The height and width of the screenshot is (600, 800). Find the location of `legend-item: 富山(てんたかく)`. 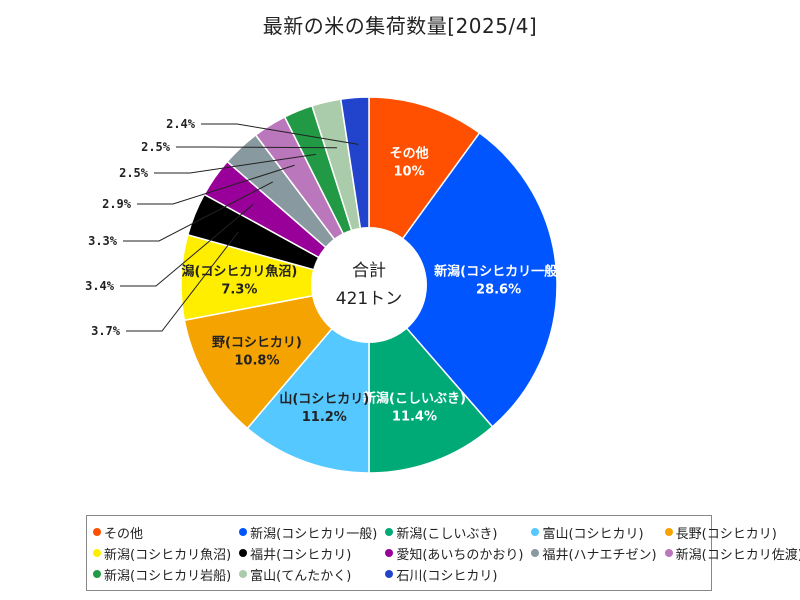

legend-item: 富山(てんたかく) is located at coordinates (308, 574).